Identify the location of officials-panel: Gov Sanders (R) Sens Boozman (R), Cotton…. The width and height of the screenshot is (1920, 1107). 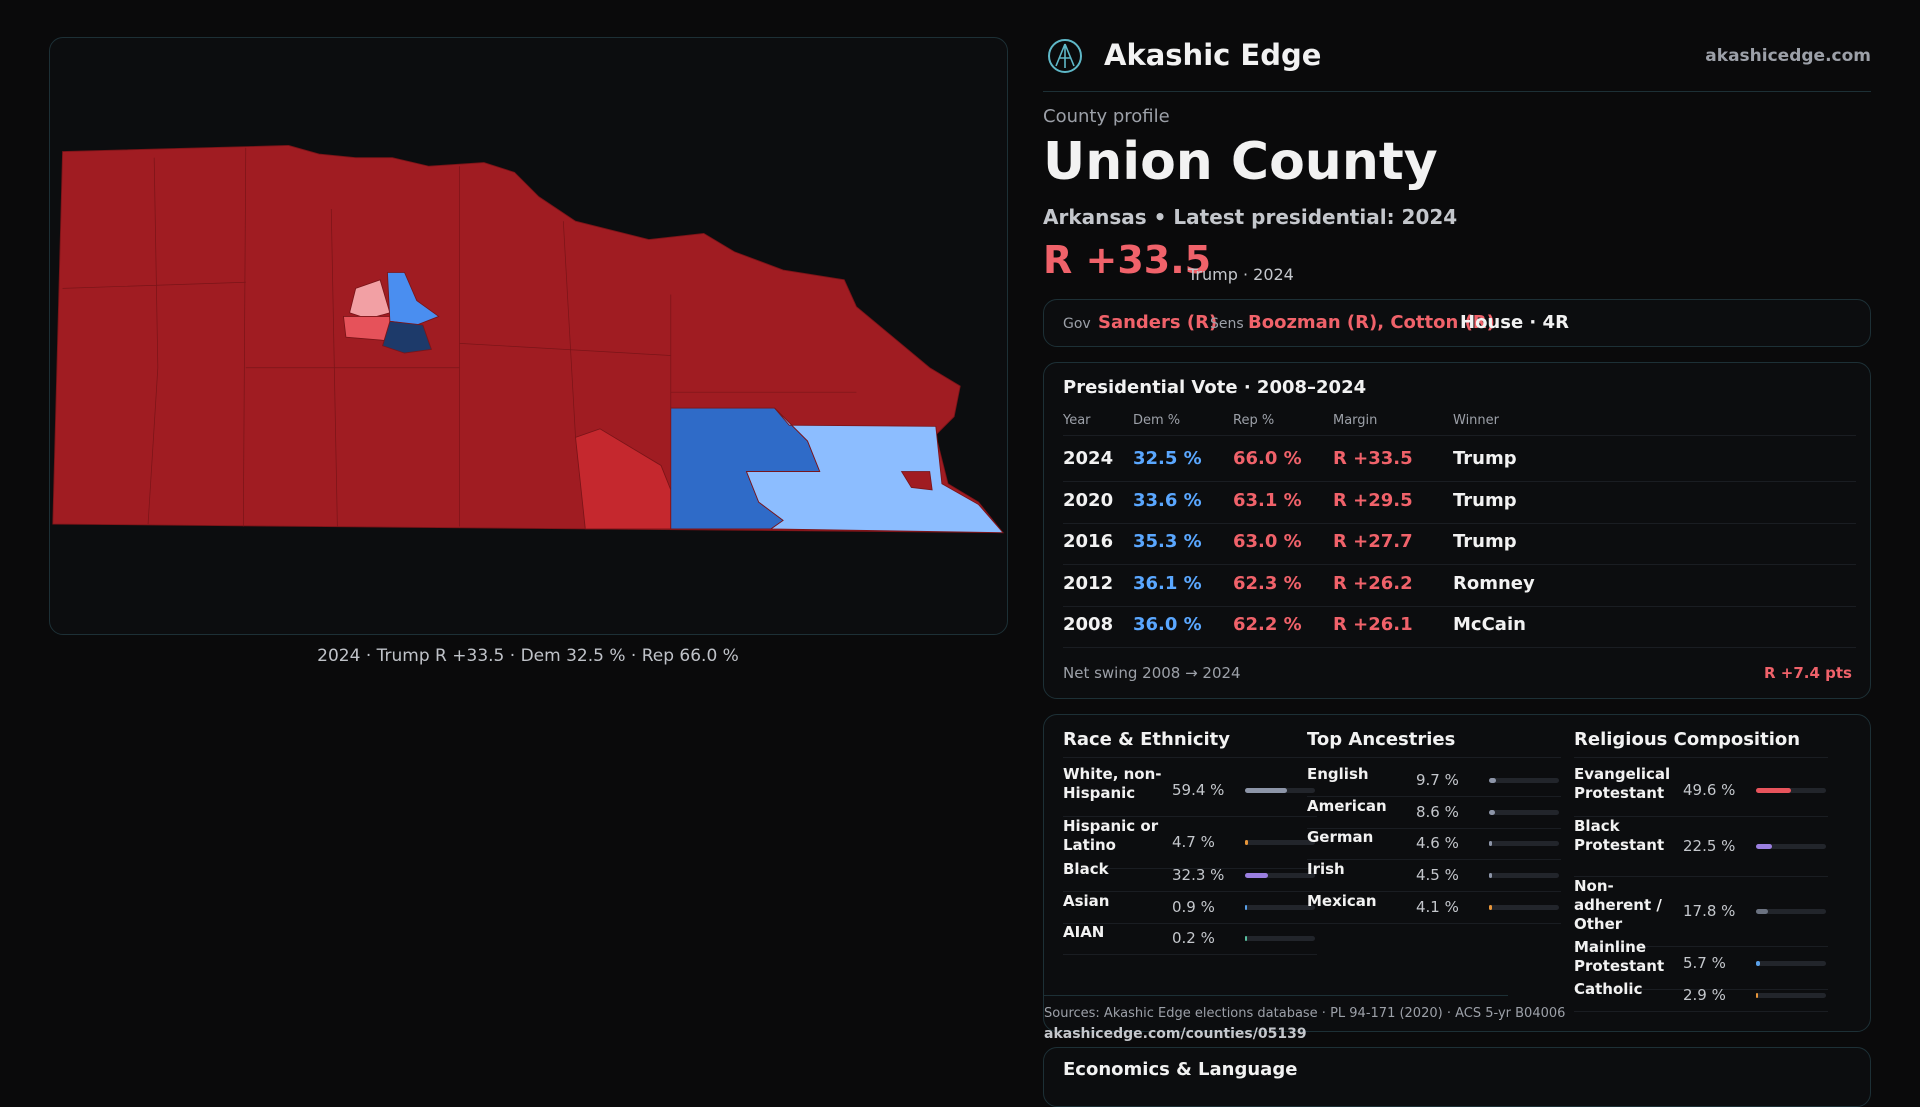
(1457, 323).